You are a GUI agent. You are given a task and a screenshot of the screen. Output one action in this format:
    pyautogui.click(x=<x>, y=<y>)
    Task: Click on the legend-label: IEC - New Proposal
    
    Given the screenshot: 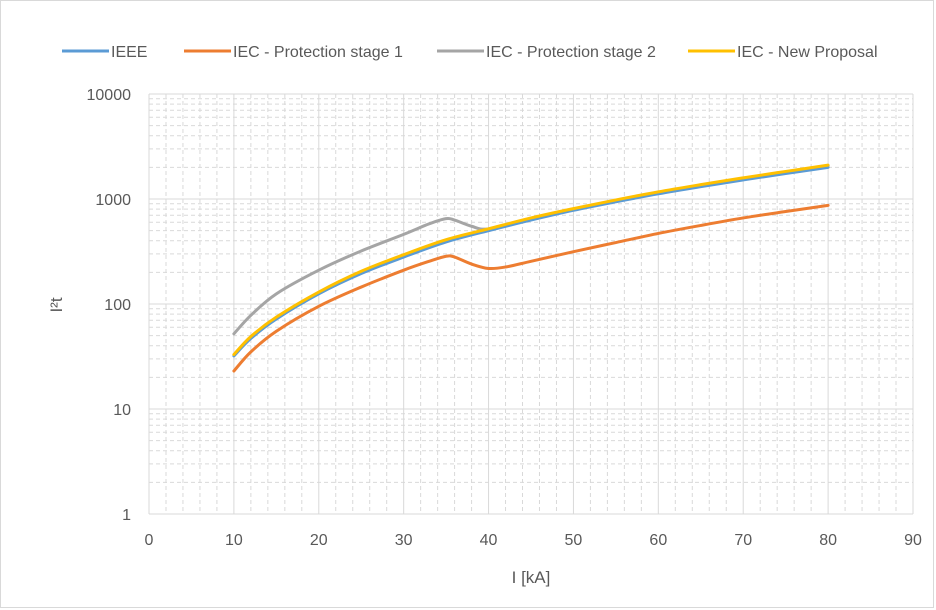 What is the action you would take?
    pyautogui.click(x=807, y=52)
    